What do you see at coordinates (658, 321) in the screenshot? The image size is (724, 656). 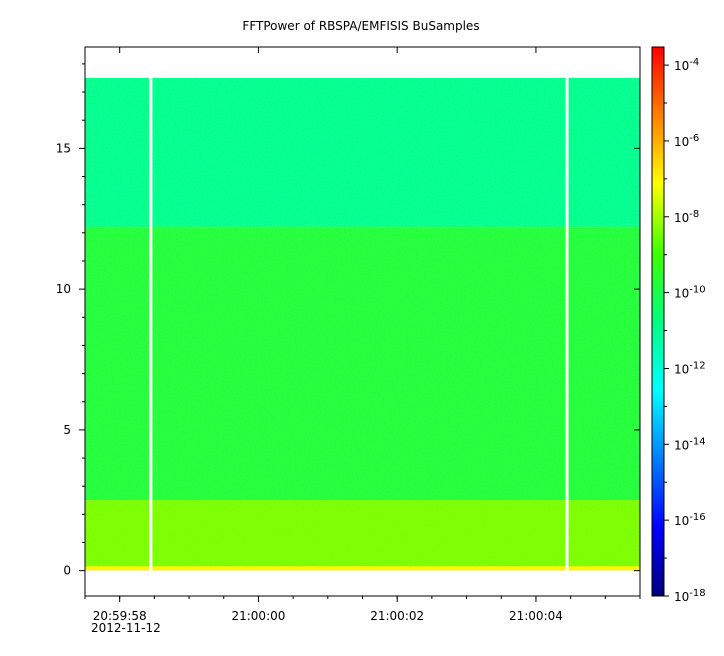 I see `colorbar-bar` at bounding box center [658, 321].